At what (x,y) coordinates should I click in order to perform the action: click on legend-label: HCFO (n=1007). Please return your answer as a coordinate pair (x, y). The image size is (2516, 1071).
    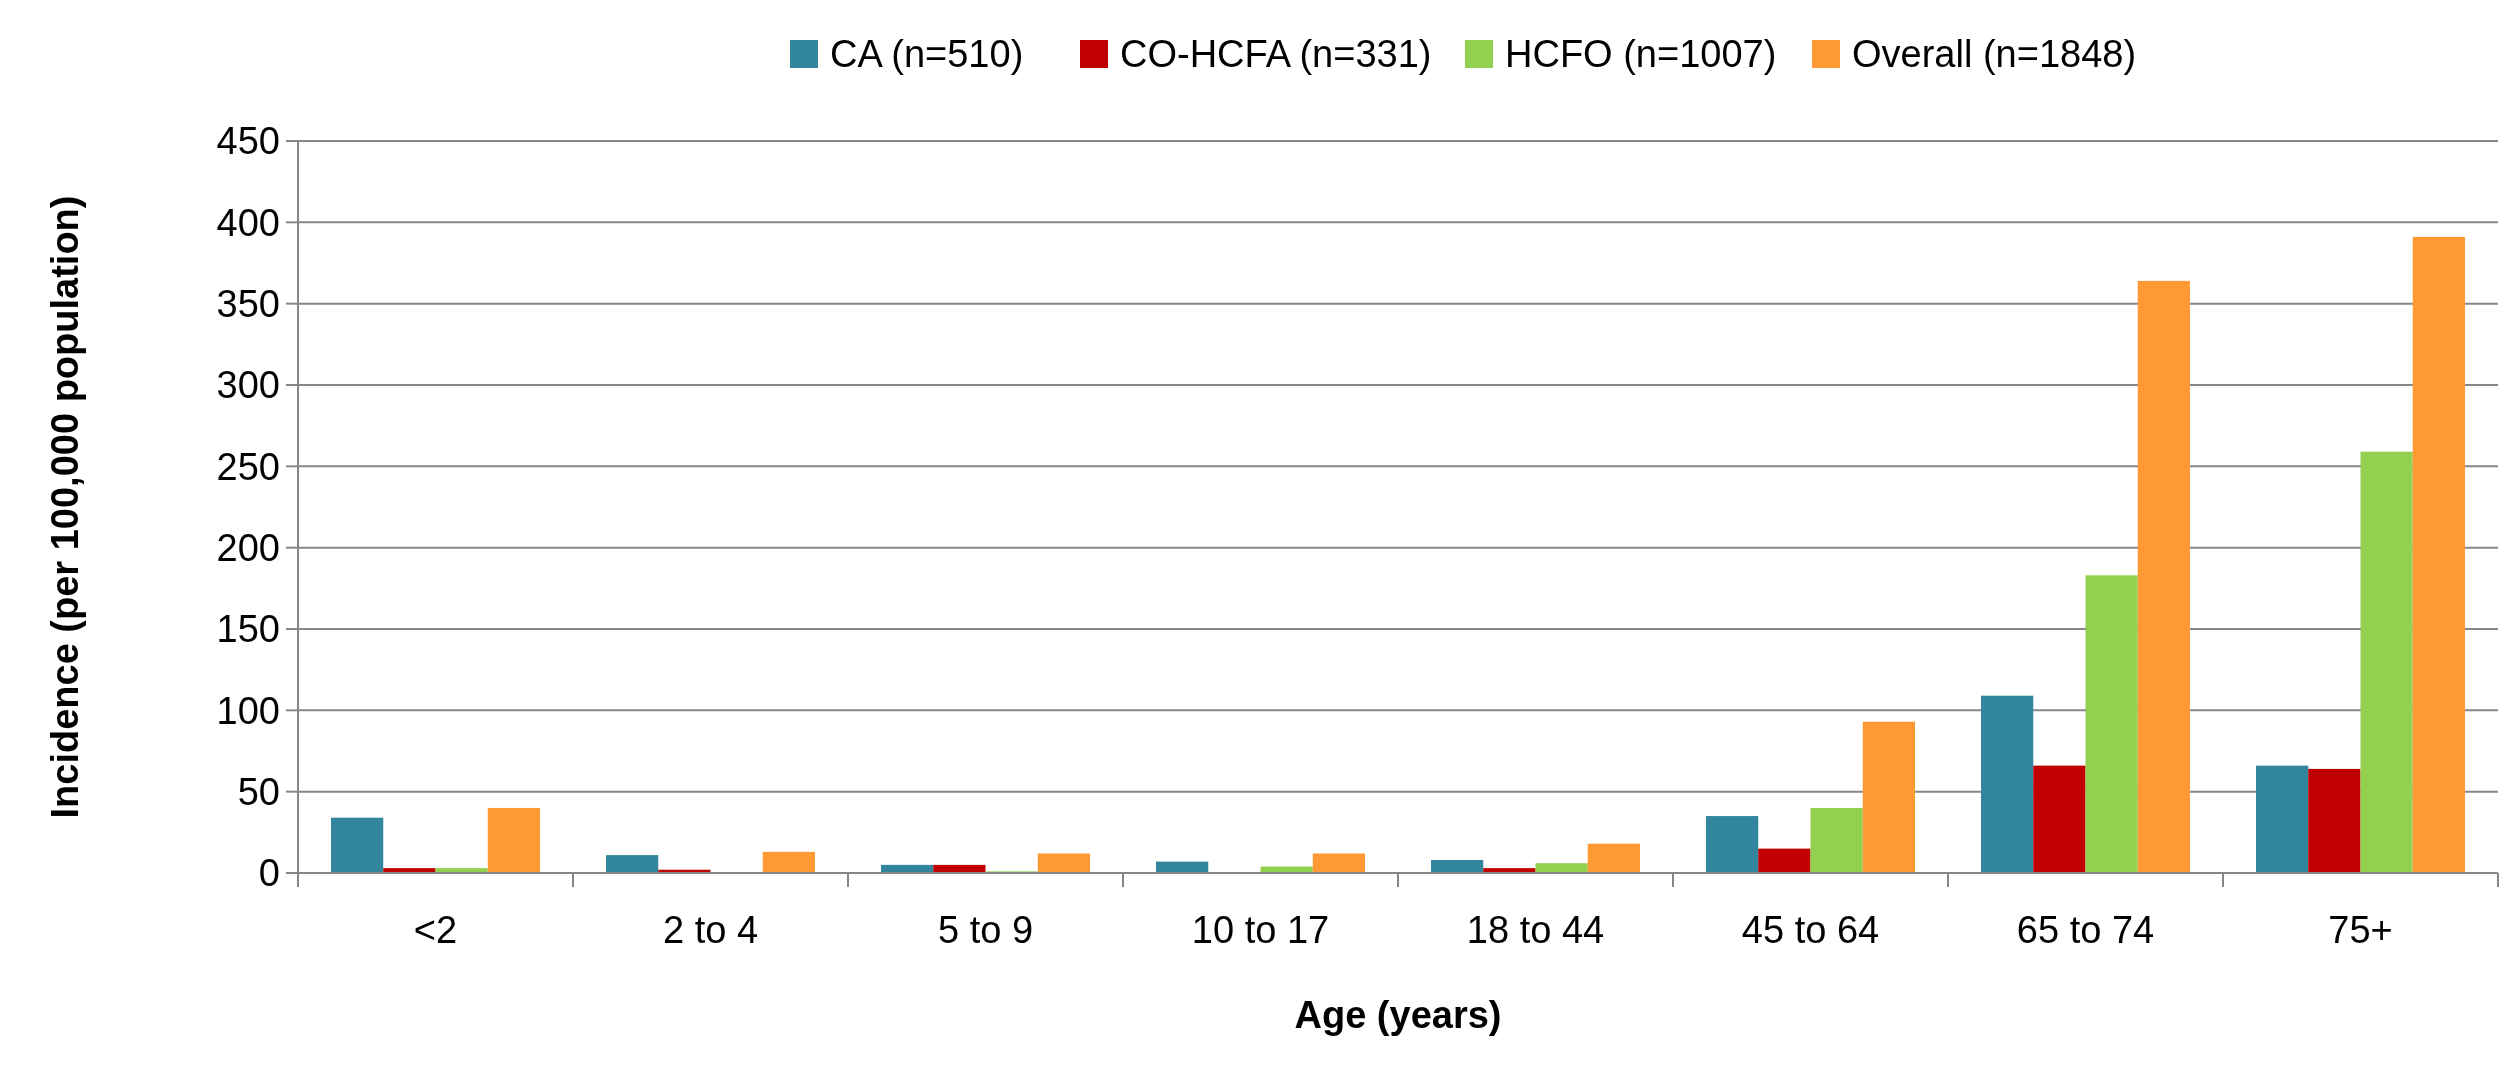
    Looking at the image, I should click on (1641, 54).